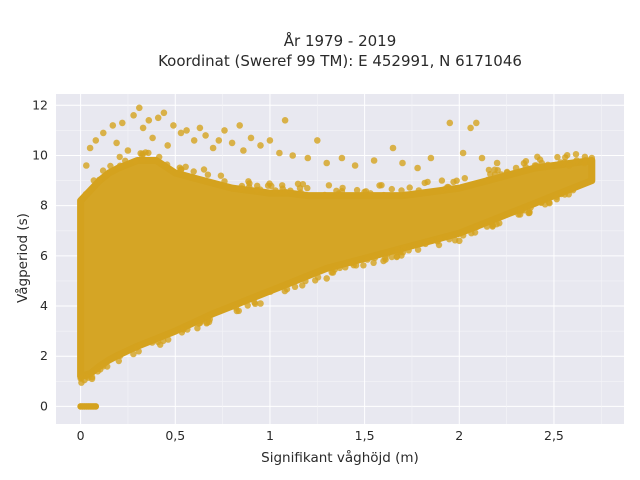  What do you see at coordinates (44, 255) in the screenshot?
I see `y-tick-label: 6` at bounding box center [44, 255].